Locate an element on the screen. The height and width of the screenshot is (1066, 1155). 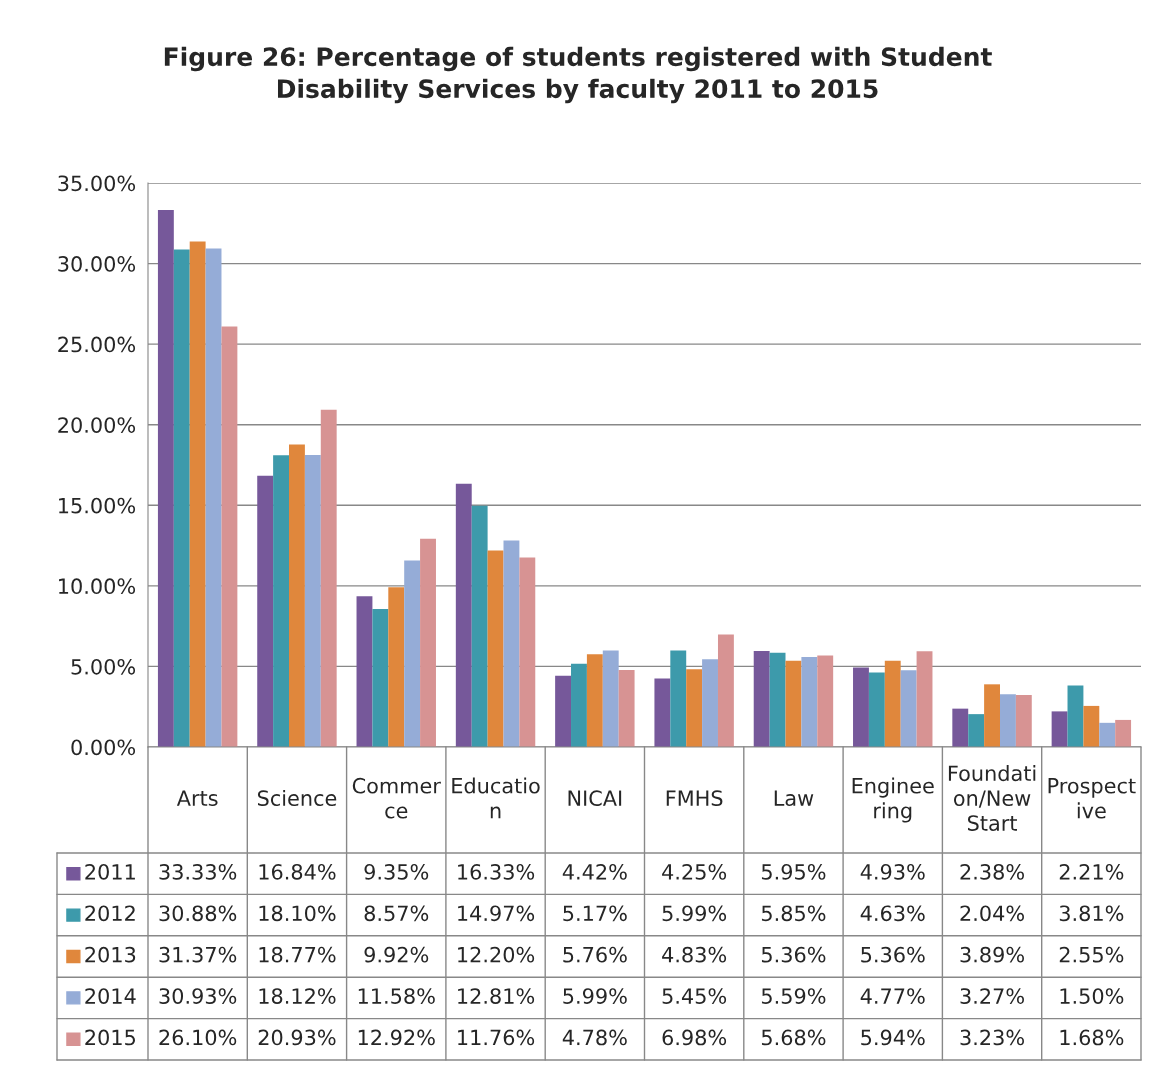
data-label: 30.88% is located at coordinates (198, 913).